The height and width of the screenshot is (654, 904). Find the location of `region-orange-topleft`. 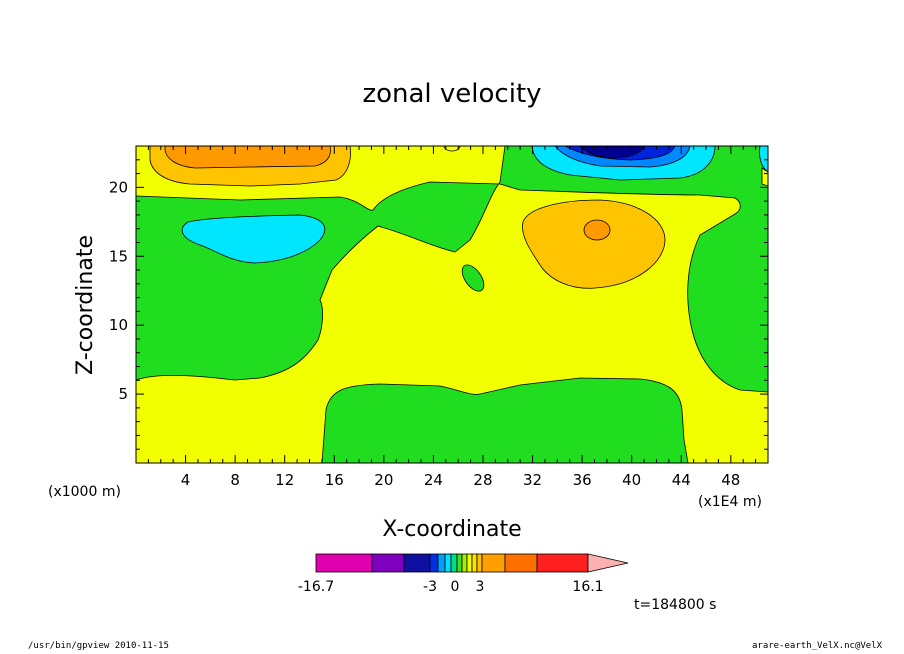

region-orange-topleft is located at coordinates (247, 157).